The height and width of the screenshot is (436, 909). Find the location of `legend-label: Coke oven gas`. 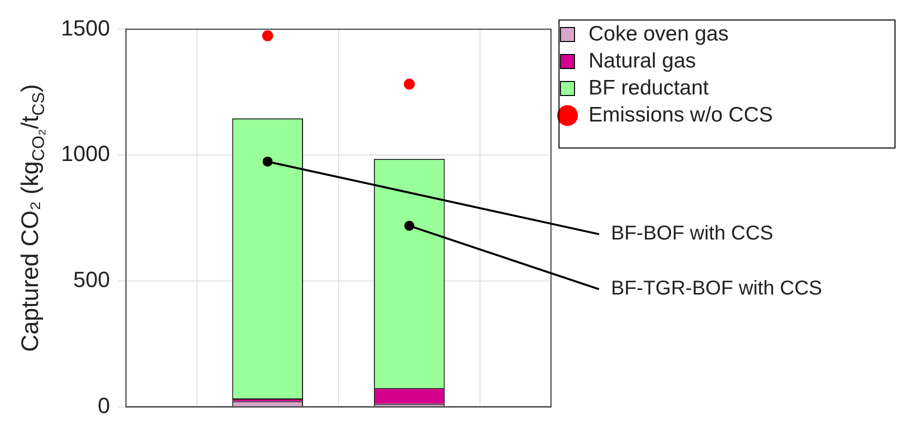

legend-label: Coke oven gas is located at coordinates (658, 34).